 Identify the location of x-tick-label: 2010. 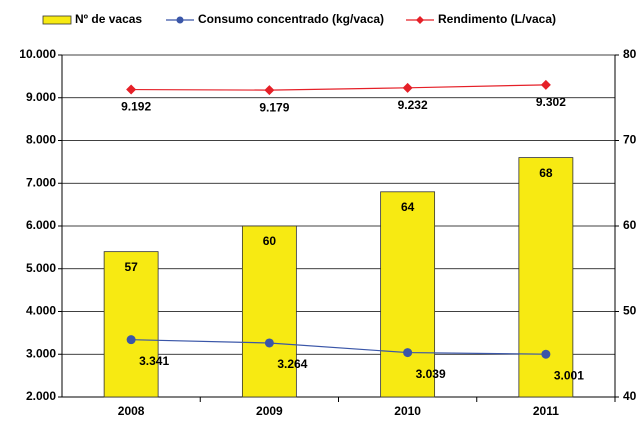
(407, 411).